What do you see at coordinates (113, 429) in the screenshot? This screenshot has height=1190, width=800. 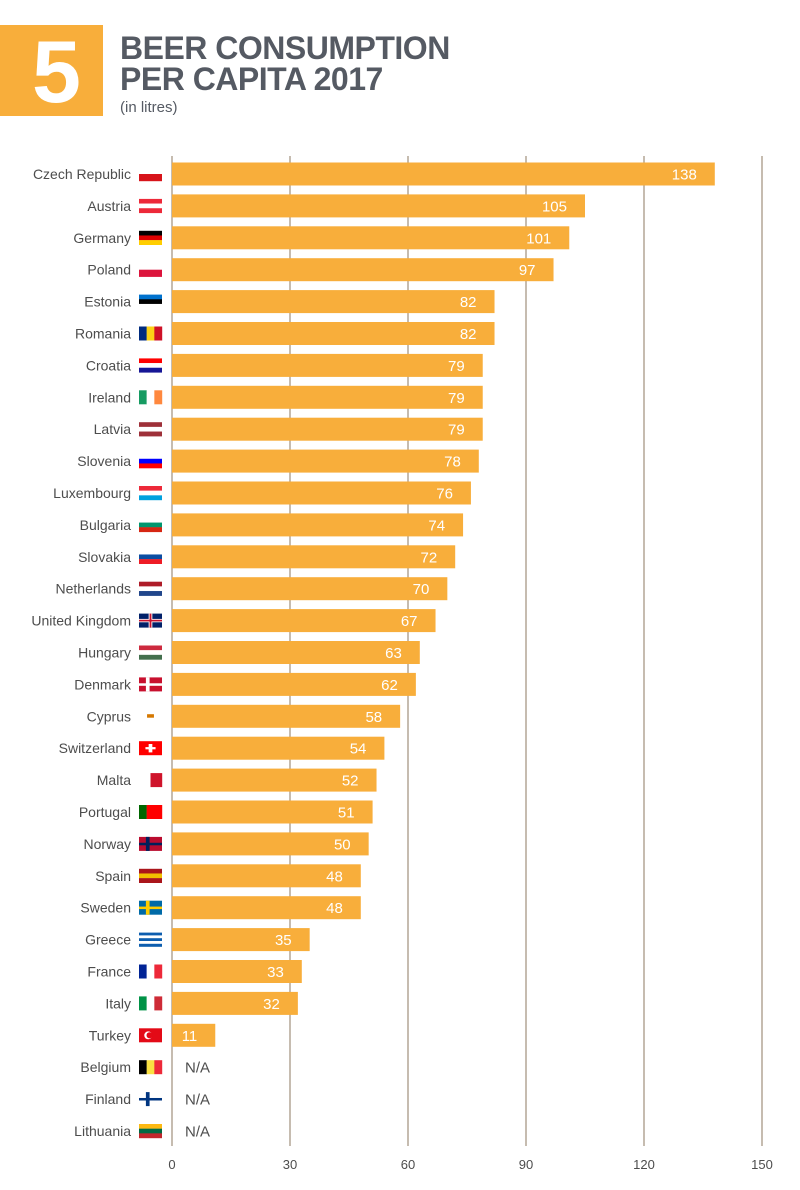 I see `country-label: Latvia` at bounding box center [113, 429].